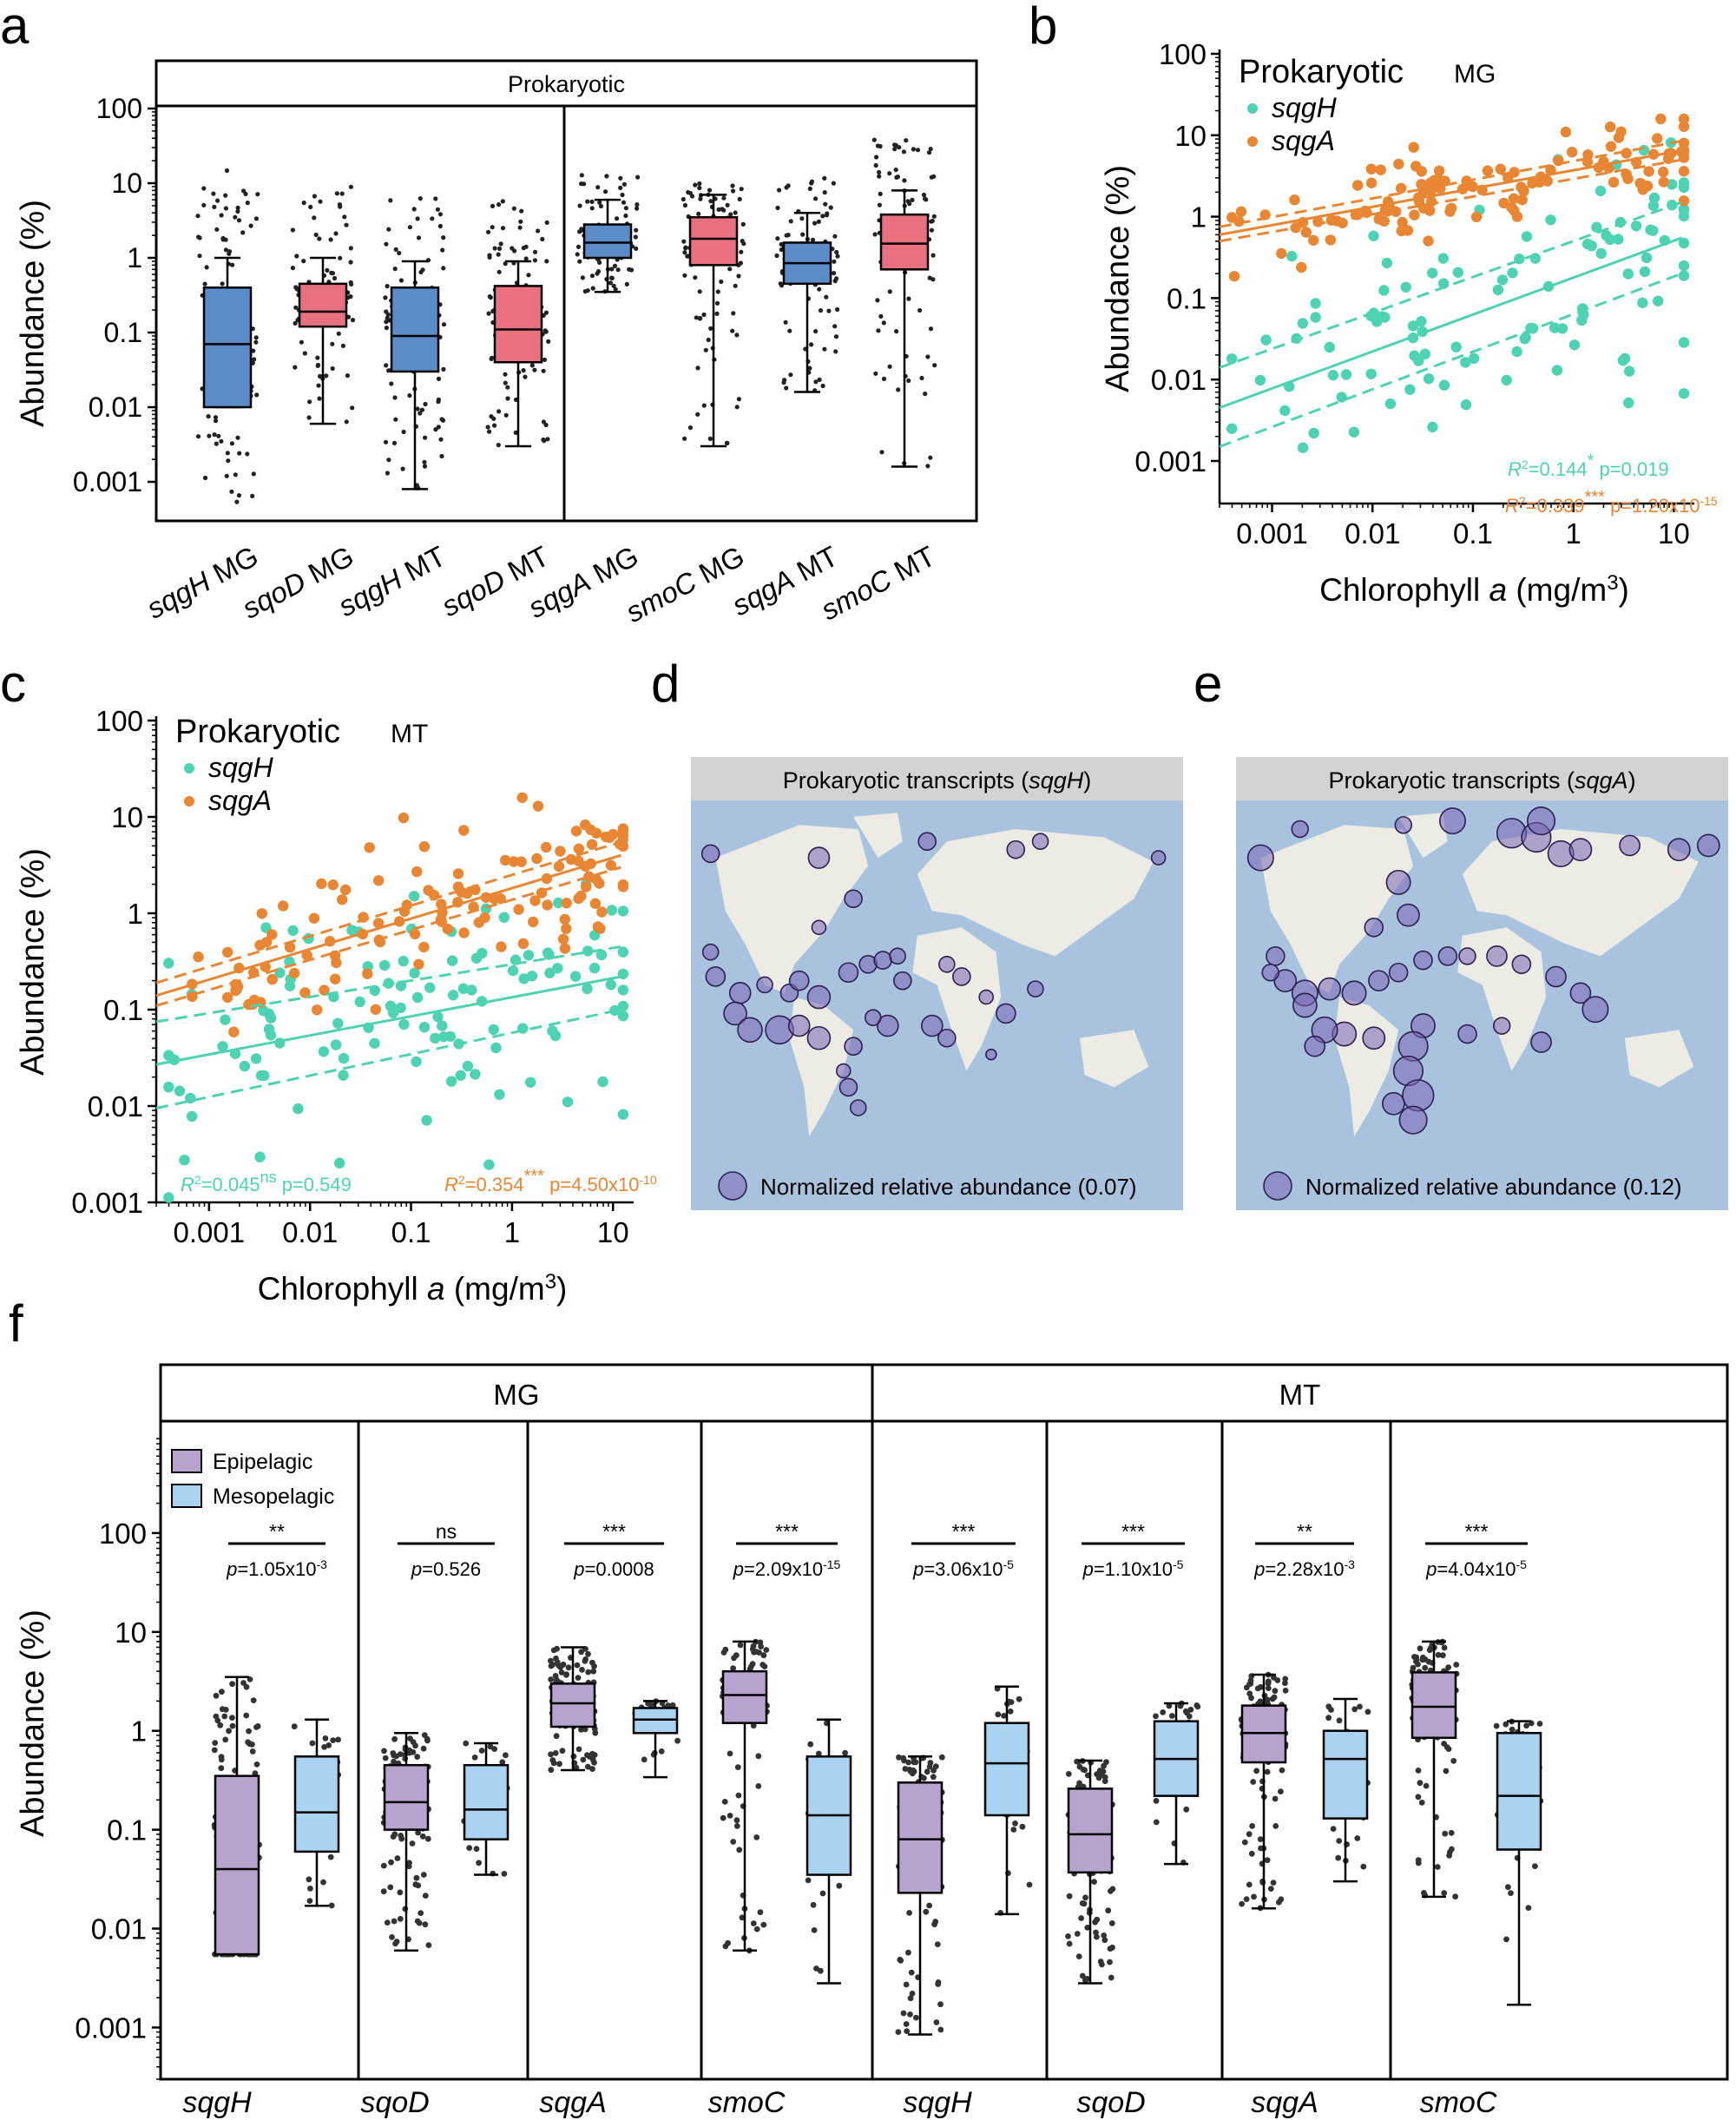  I want to click on panel-f-xlabel-sqgA: sqgA, so click(573, 2102).